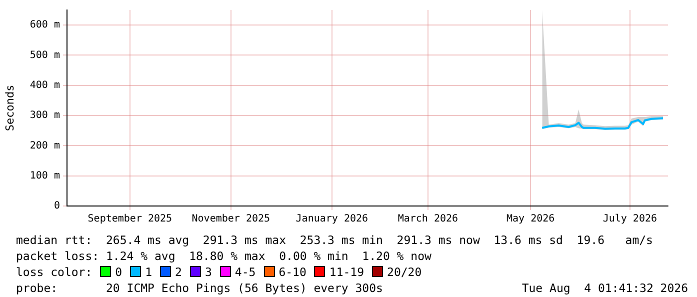  What do you see at coordinates (605, 288) in the screenshot?
I see `text: Tue Aug 4 01:41:32 2026` at bounding box center [605, 288].